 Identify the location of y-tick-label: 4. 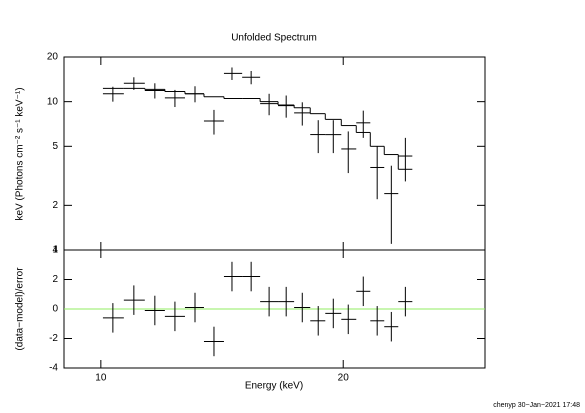
(55, 250).